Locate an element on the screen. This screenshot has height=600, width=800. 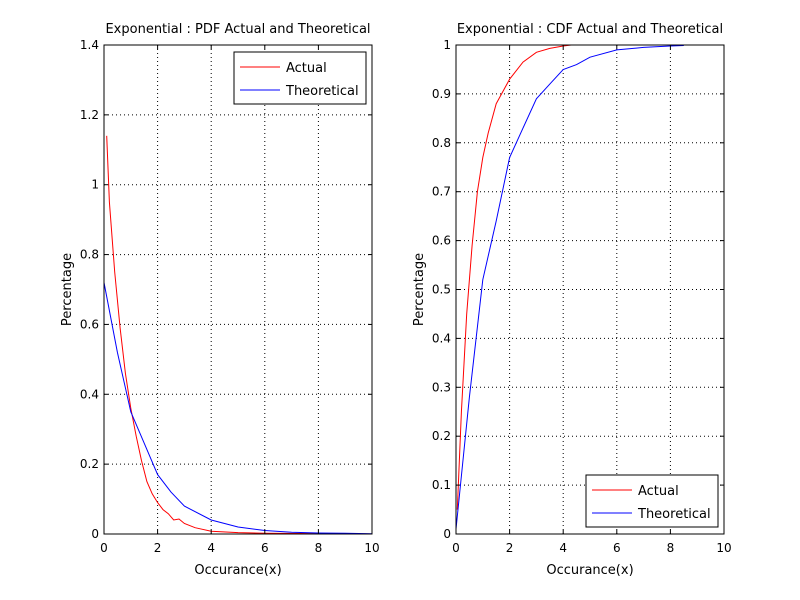
y-tick-label: 0.7 is located at coordinates (441, 192).